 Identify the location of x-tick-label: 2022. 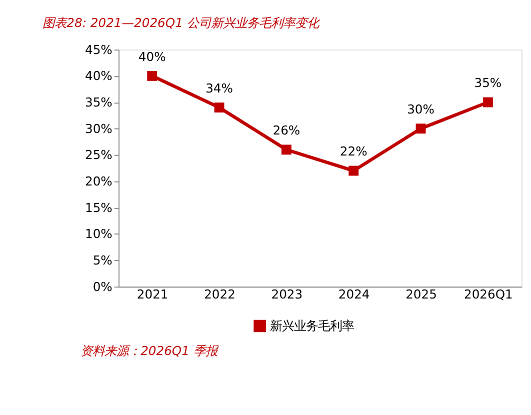
(220, 294).